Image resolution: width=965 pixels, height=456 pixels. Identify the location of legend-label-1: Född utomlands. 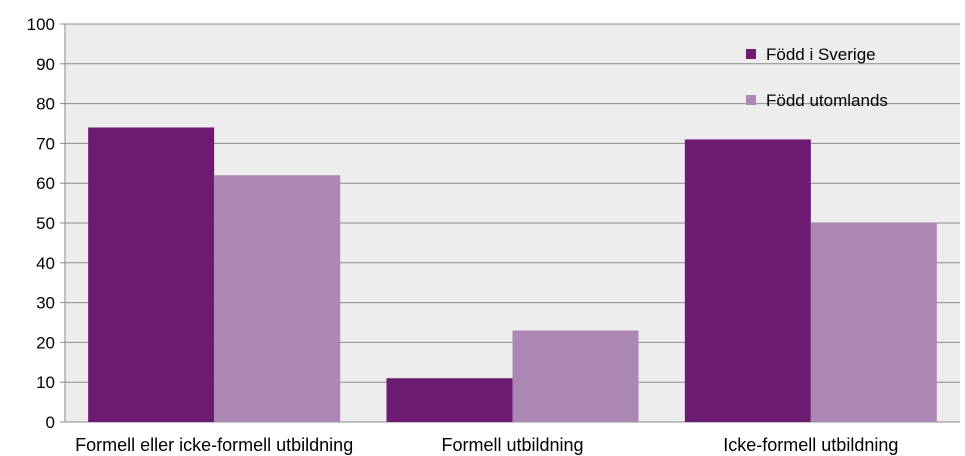
(827, 100).